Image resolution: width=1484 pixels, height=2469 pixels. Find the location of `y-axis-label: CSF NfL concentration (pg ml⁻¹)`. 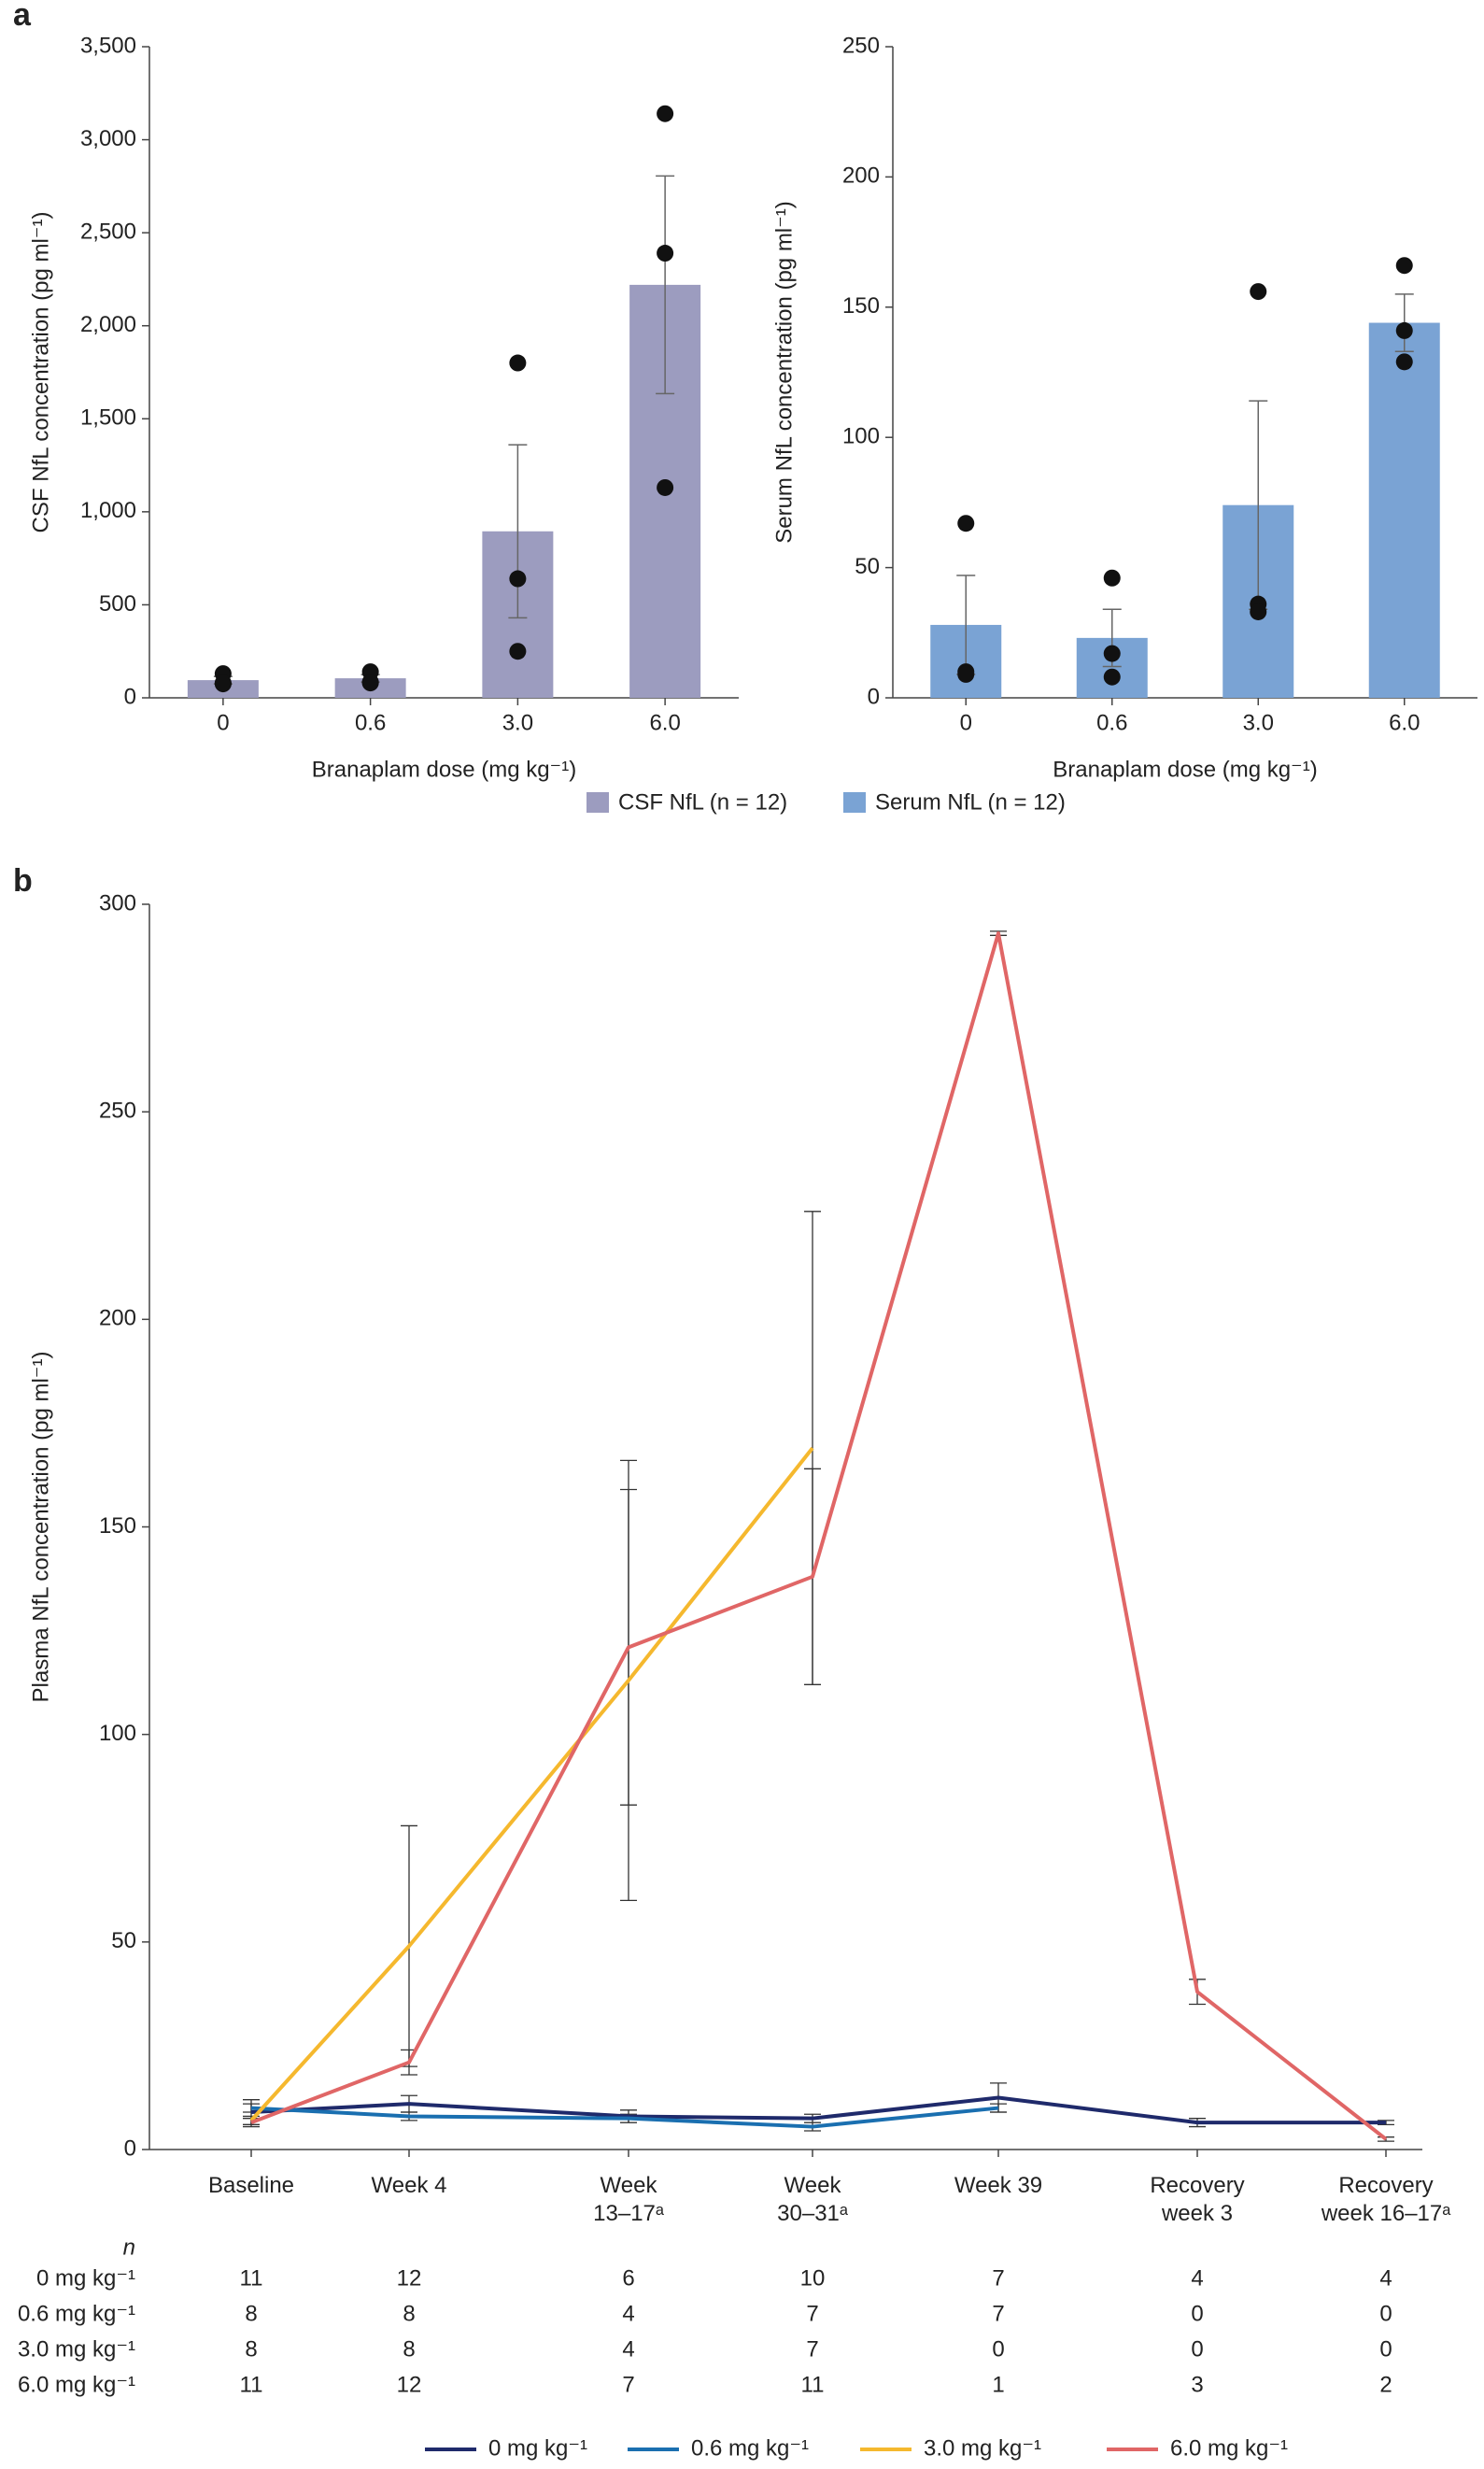

y-axis-label: CSF NfL concentration (pg ml⁻¹) is located at coordinates (40, 372).